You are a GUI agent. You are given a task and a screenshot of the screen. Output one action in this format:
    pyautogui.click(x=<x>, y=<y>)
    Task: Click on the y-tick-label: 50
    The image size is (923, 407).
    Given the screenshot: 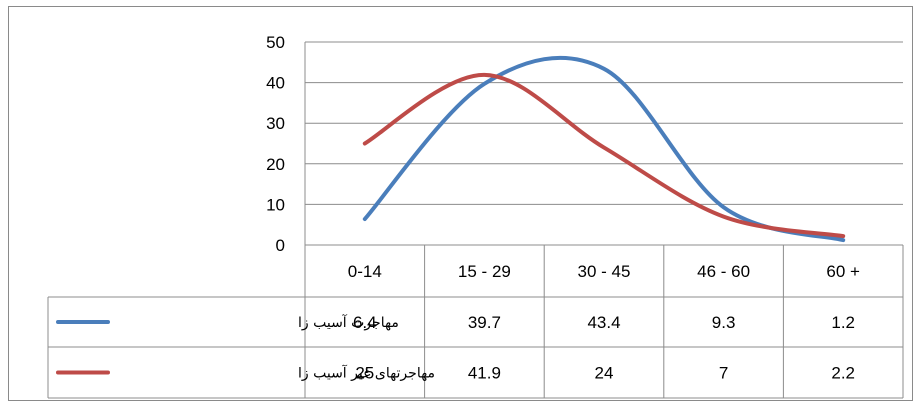 What is the action you would take?
    pyautogui.click(x=275, y=42)
    